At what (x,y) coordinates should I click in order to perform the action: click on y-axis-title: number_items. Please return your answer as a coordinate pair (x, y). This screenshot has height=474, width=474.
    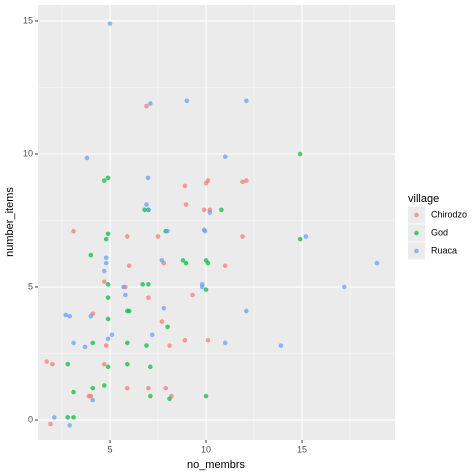
    Looking at the image, I should click on (10, 222).